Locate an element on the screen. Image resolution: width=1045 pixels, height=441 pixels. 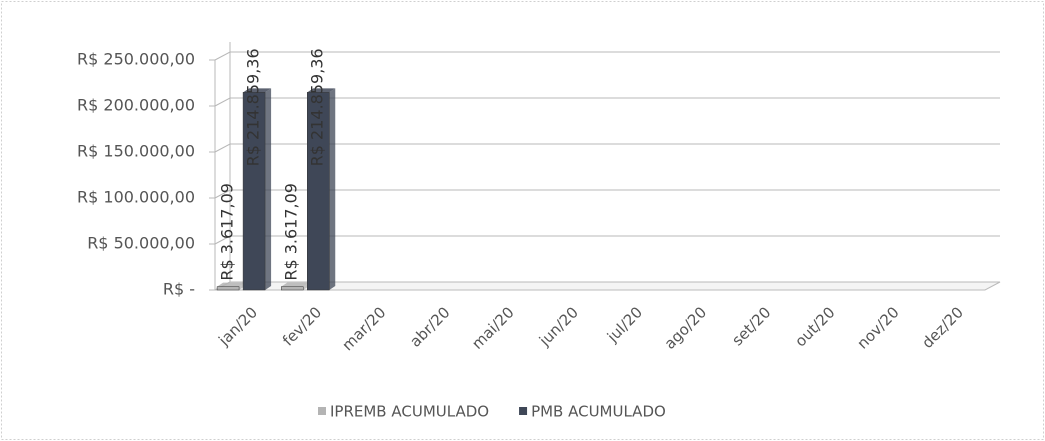
legend-label: IPREMB ACUMULADO is located at coordinates (409, 412).